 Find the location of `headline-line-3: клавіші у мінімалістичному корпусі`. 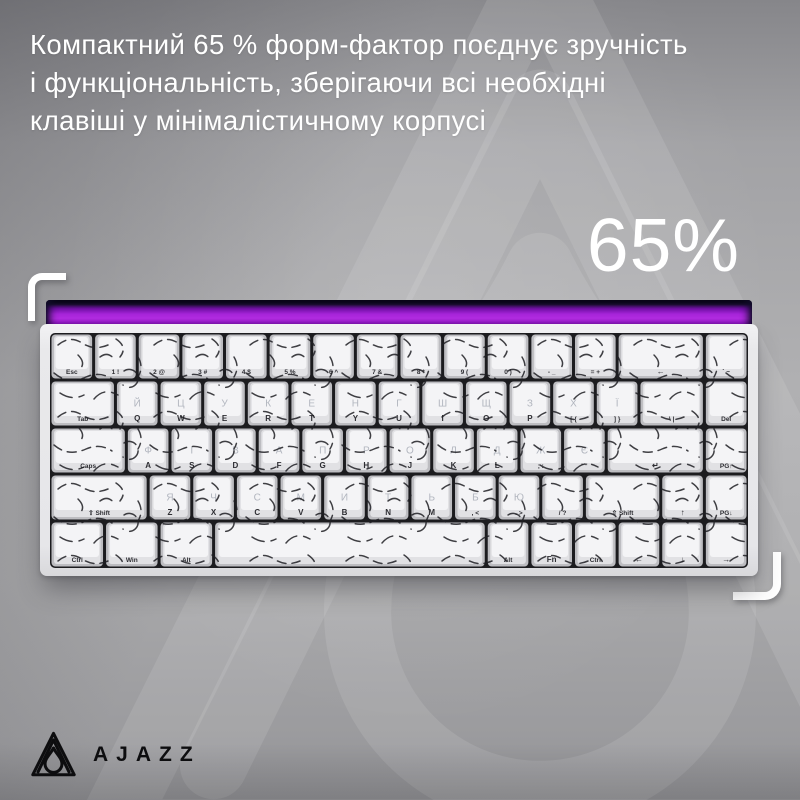

headline-line-3: клавіші у мінімалістичному корпусі is located at coordinates (258, 120).